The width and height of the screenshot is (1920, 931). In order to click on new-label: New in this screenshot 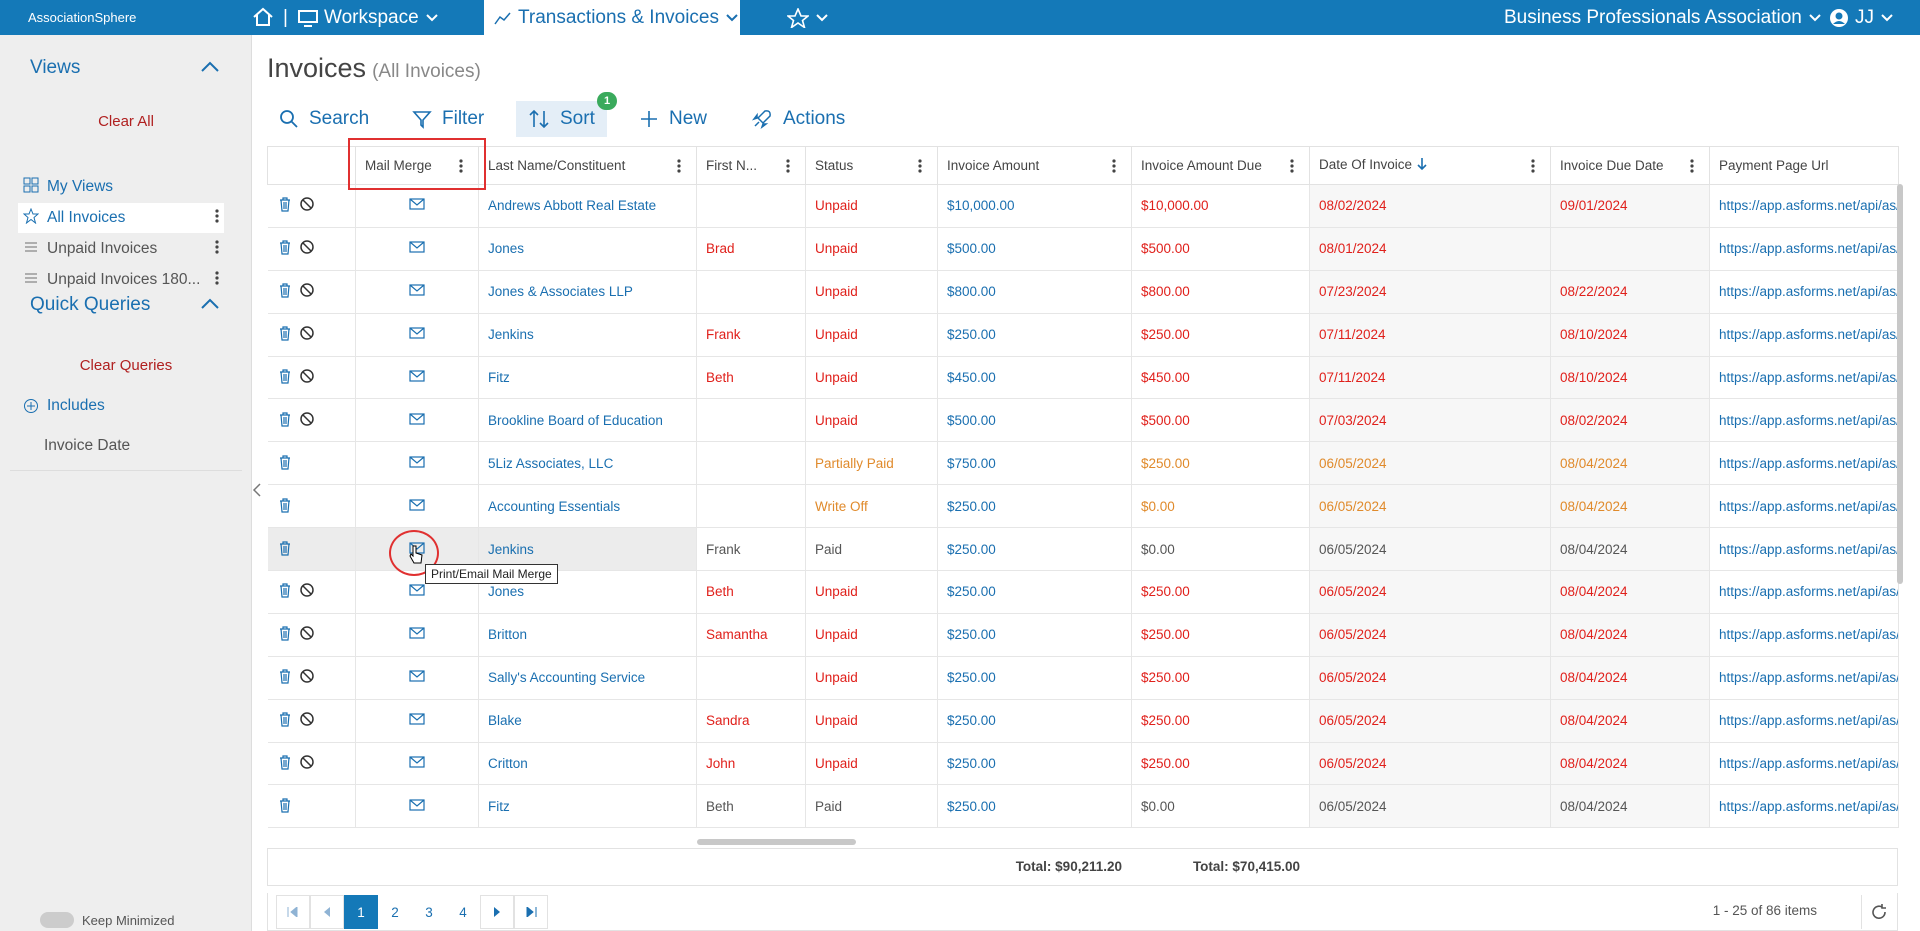, I will do `click(688, 118)`.